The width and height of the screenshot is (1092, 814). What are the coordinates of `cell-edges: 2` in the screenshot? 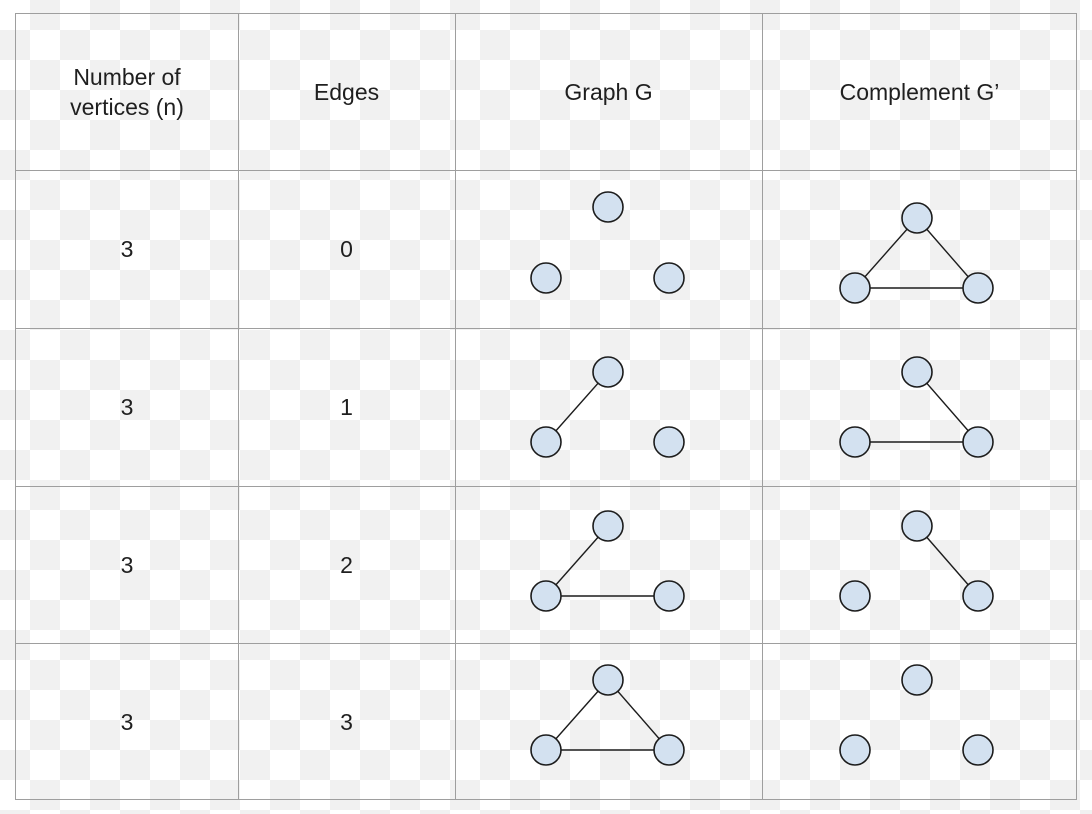 It's located at (346, 564).